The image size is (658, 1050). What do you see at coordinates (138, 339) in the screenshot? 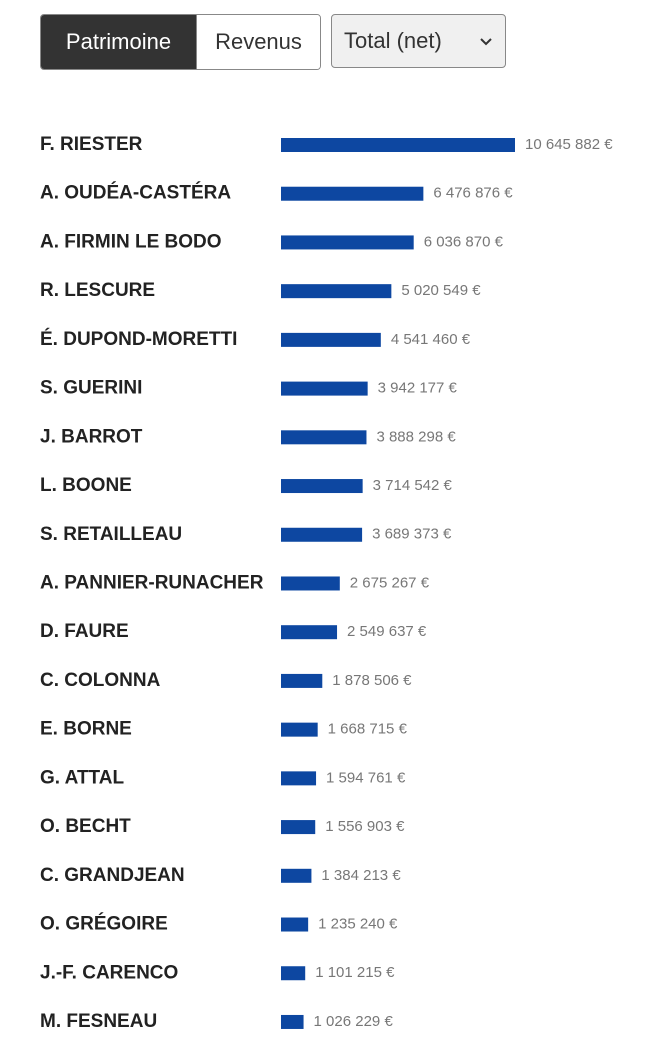
I see `category-label: É. DUPOND-MORETTI` at bounding box center [138, 339].